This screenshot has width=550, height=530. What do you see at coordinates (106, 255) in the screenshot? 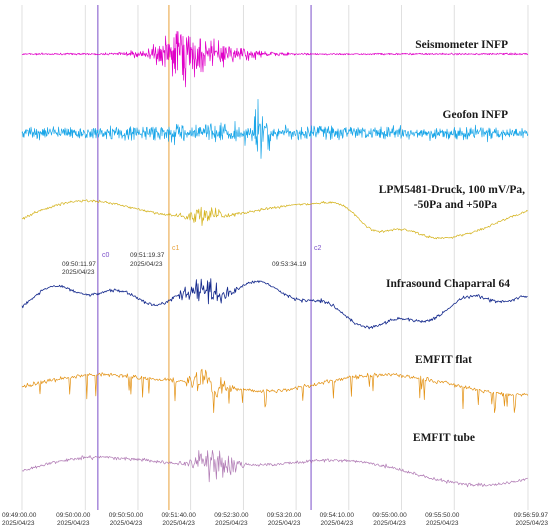
I see `cursor-c0-tag: c0` at bounding box center [106, 255].